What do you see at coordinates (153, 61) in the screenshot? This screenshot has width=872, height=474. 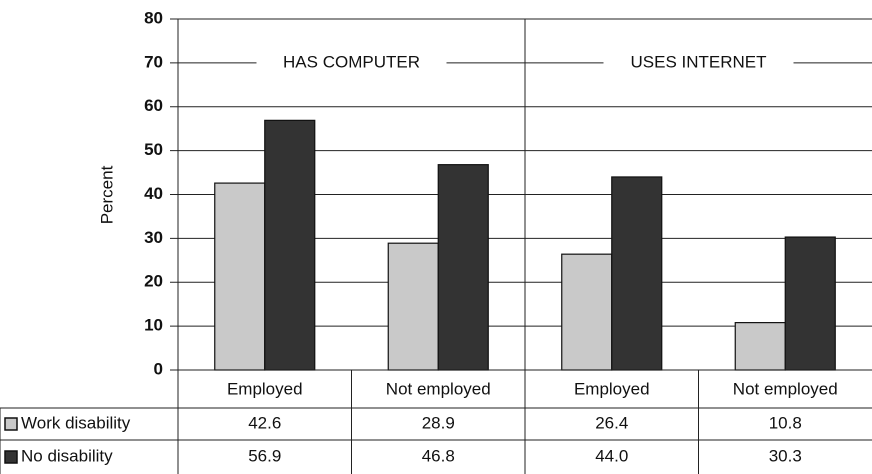 I see `y-tick-label: 70` at bounding box center [153, 61].